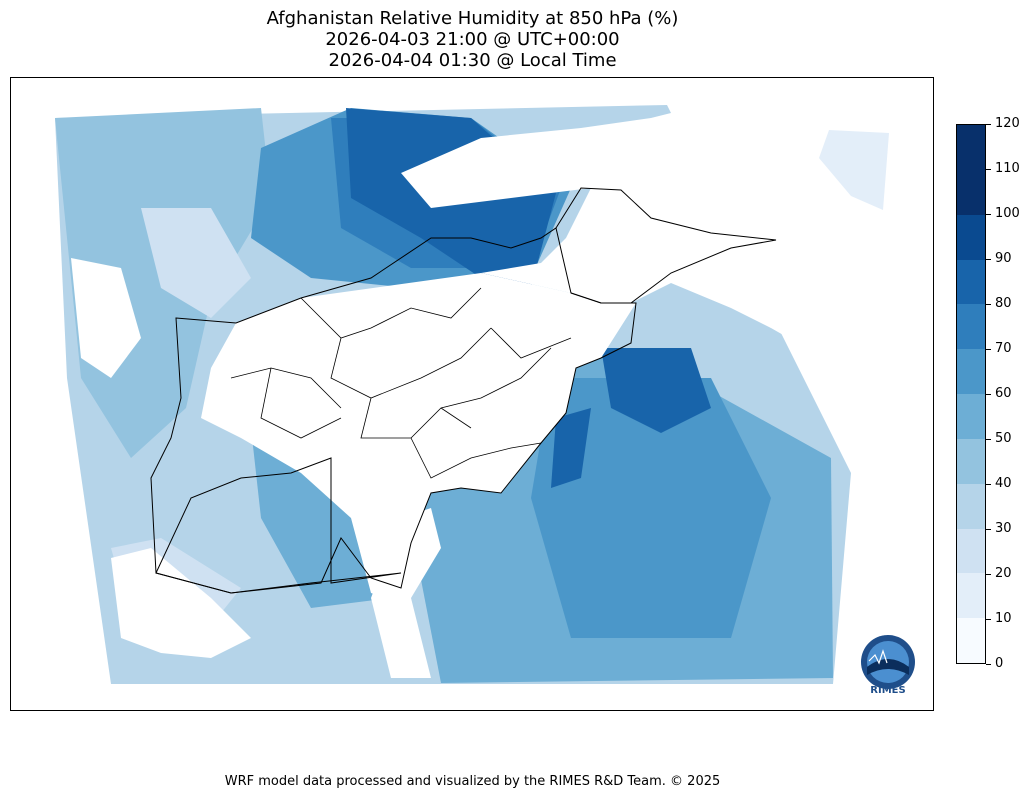 The image size is (1030, 799). I want to click on northeast-boundary, so click(666, 245).